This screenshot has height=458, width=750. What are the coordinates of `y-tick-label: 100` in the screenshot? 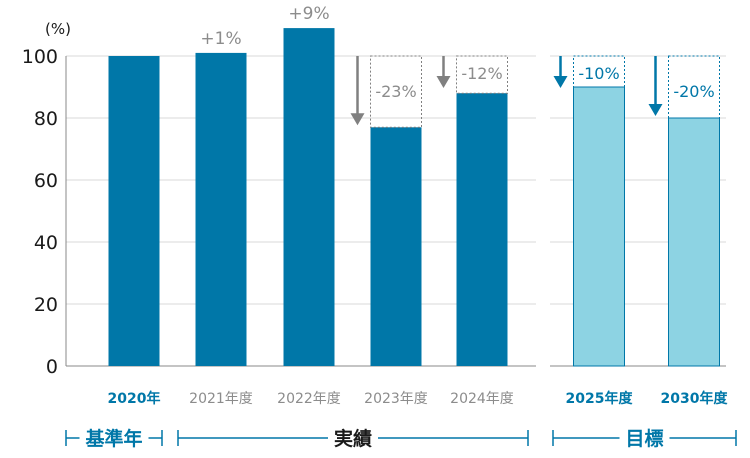 It's located at (40, 57).